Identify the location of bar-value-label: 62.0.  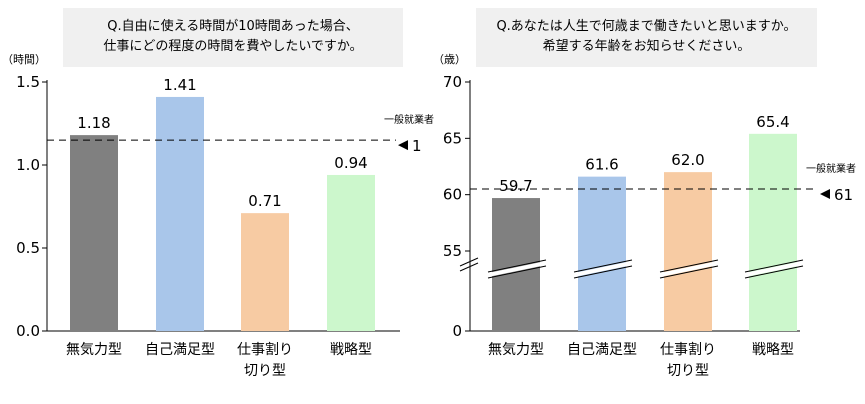
(687, 160).